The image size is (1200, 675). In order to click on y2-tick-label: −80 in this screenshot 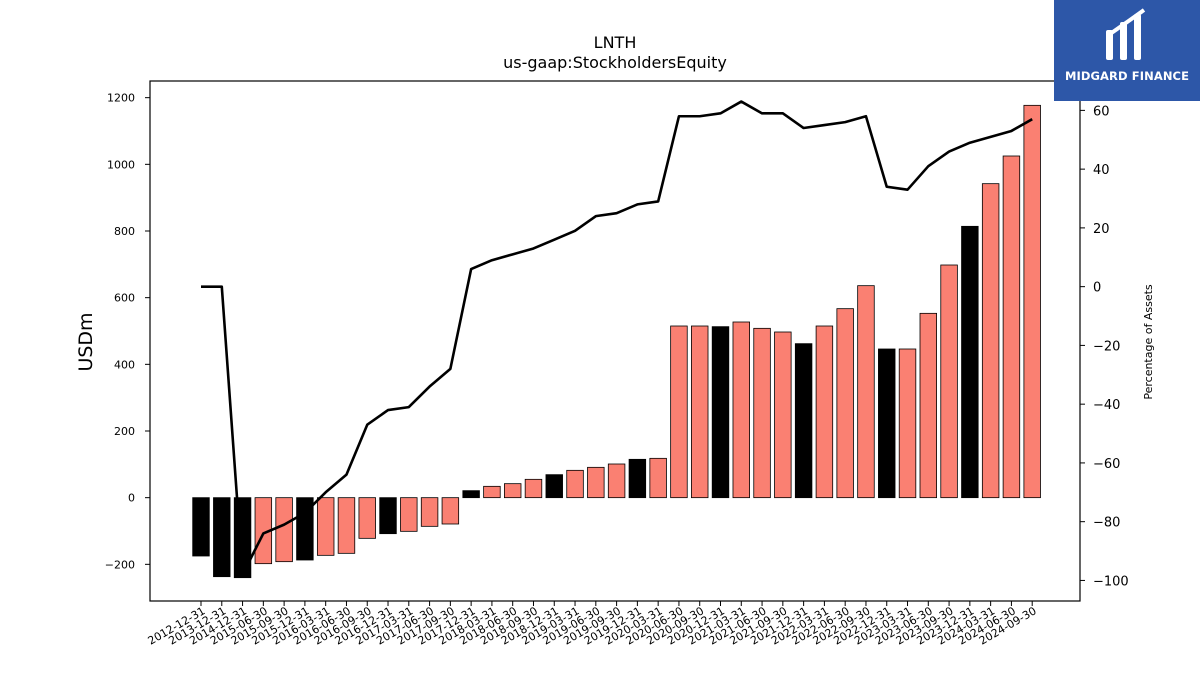, I will do `click(1106, 523)`.